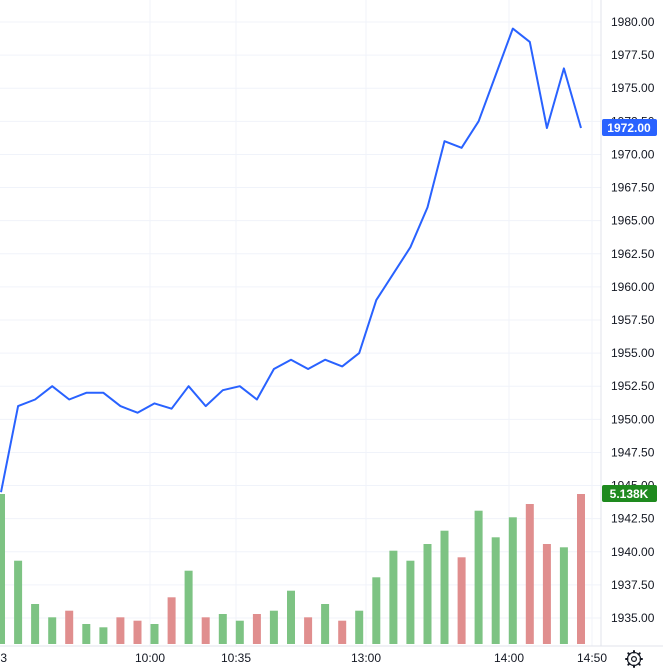 This screenshot has width=663, height=670. What do you see at coordinates (633, 55) in the screenshot?
I see `y-tick-label: 1977.50` at bounding box center [633, 55].